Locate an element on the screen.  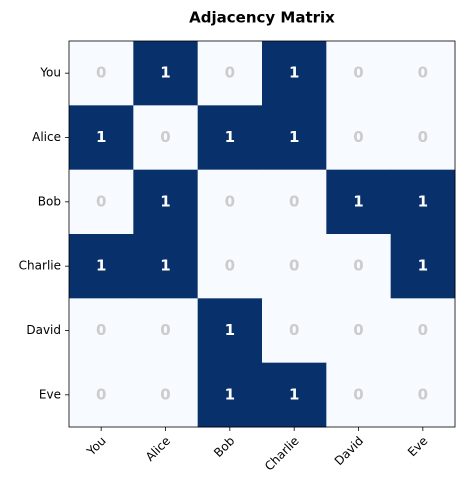
x-tick-label: Charlie is located at coordinates (282, 454).